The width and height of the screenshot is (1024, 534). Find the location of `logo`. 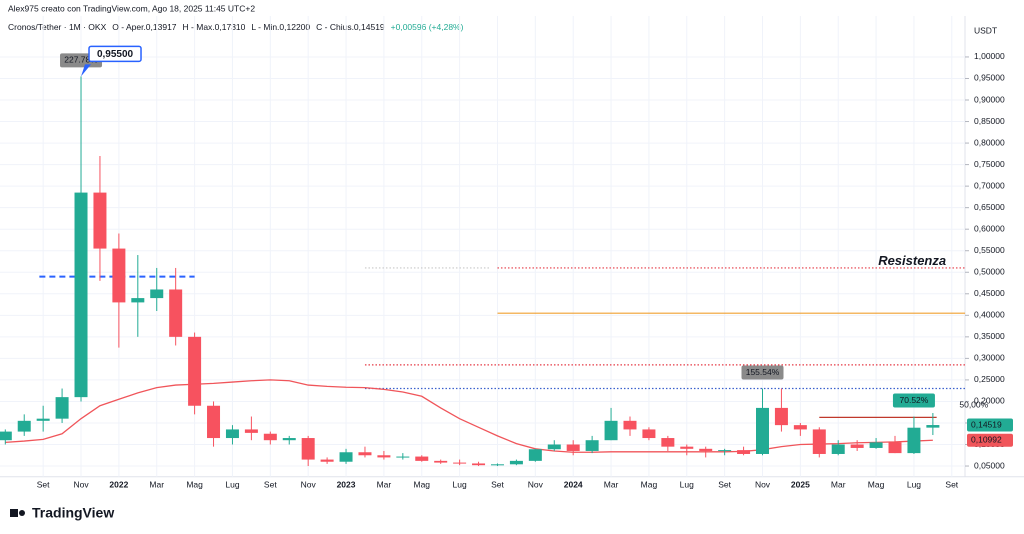

logo is located at coordinates (17, 513).